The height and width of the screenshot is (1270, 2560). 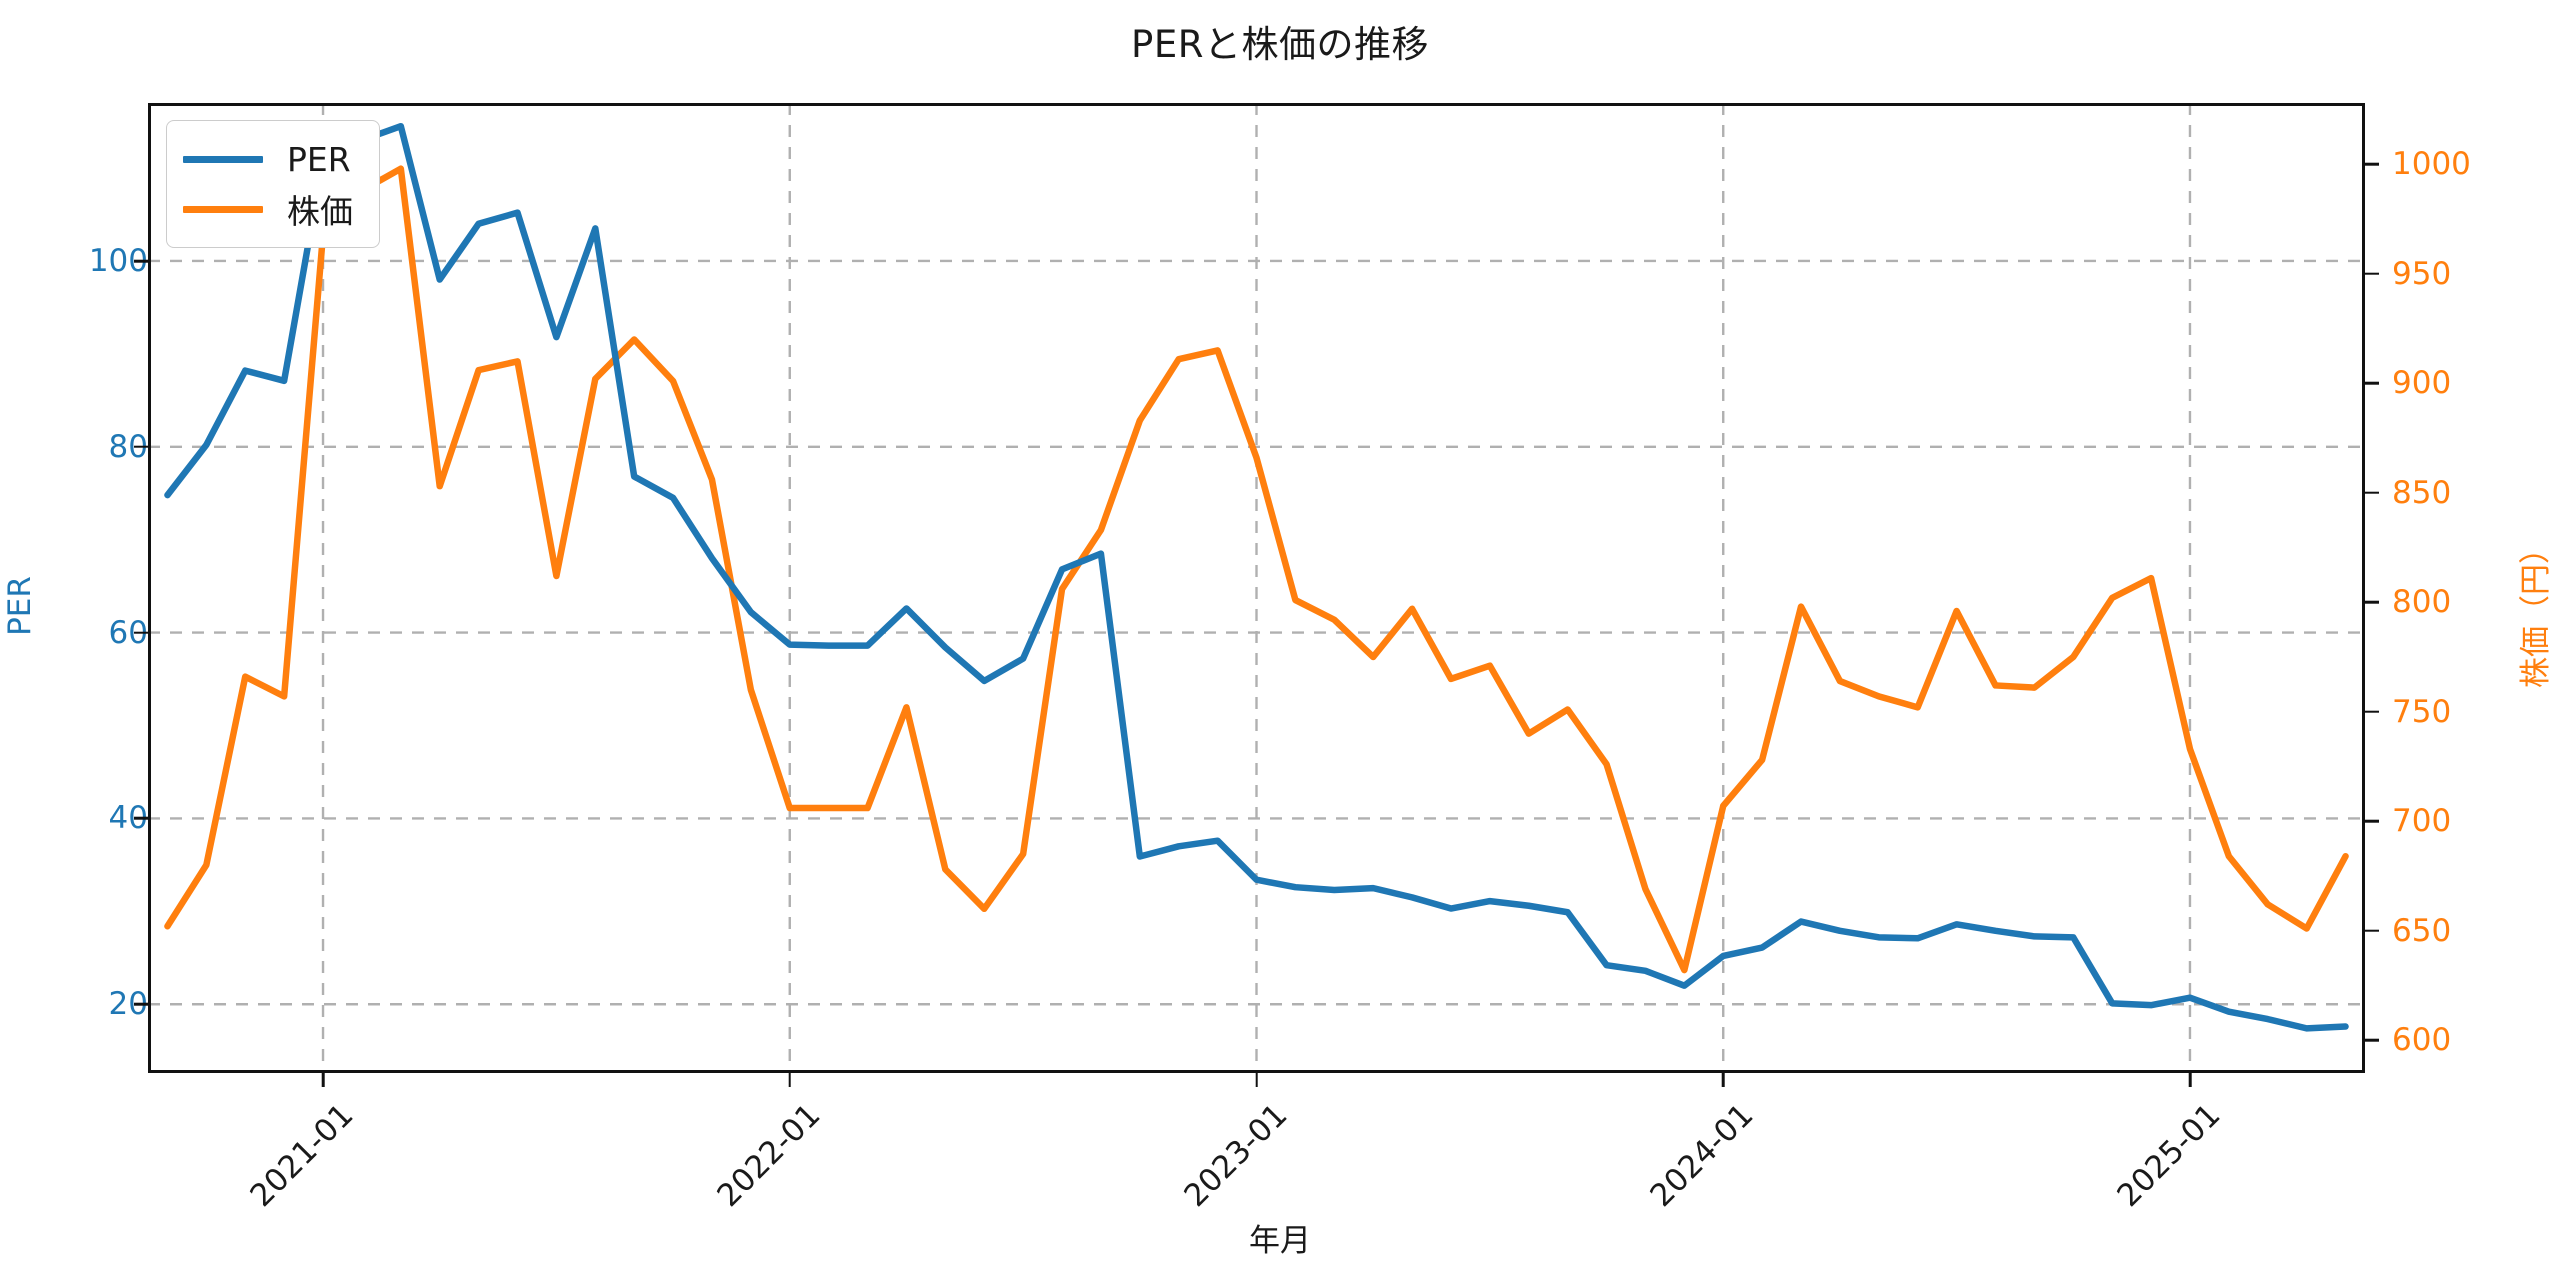 I want to click on legend-label-per: PER, so click(x=319, y=159).